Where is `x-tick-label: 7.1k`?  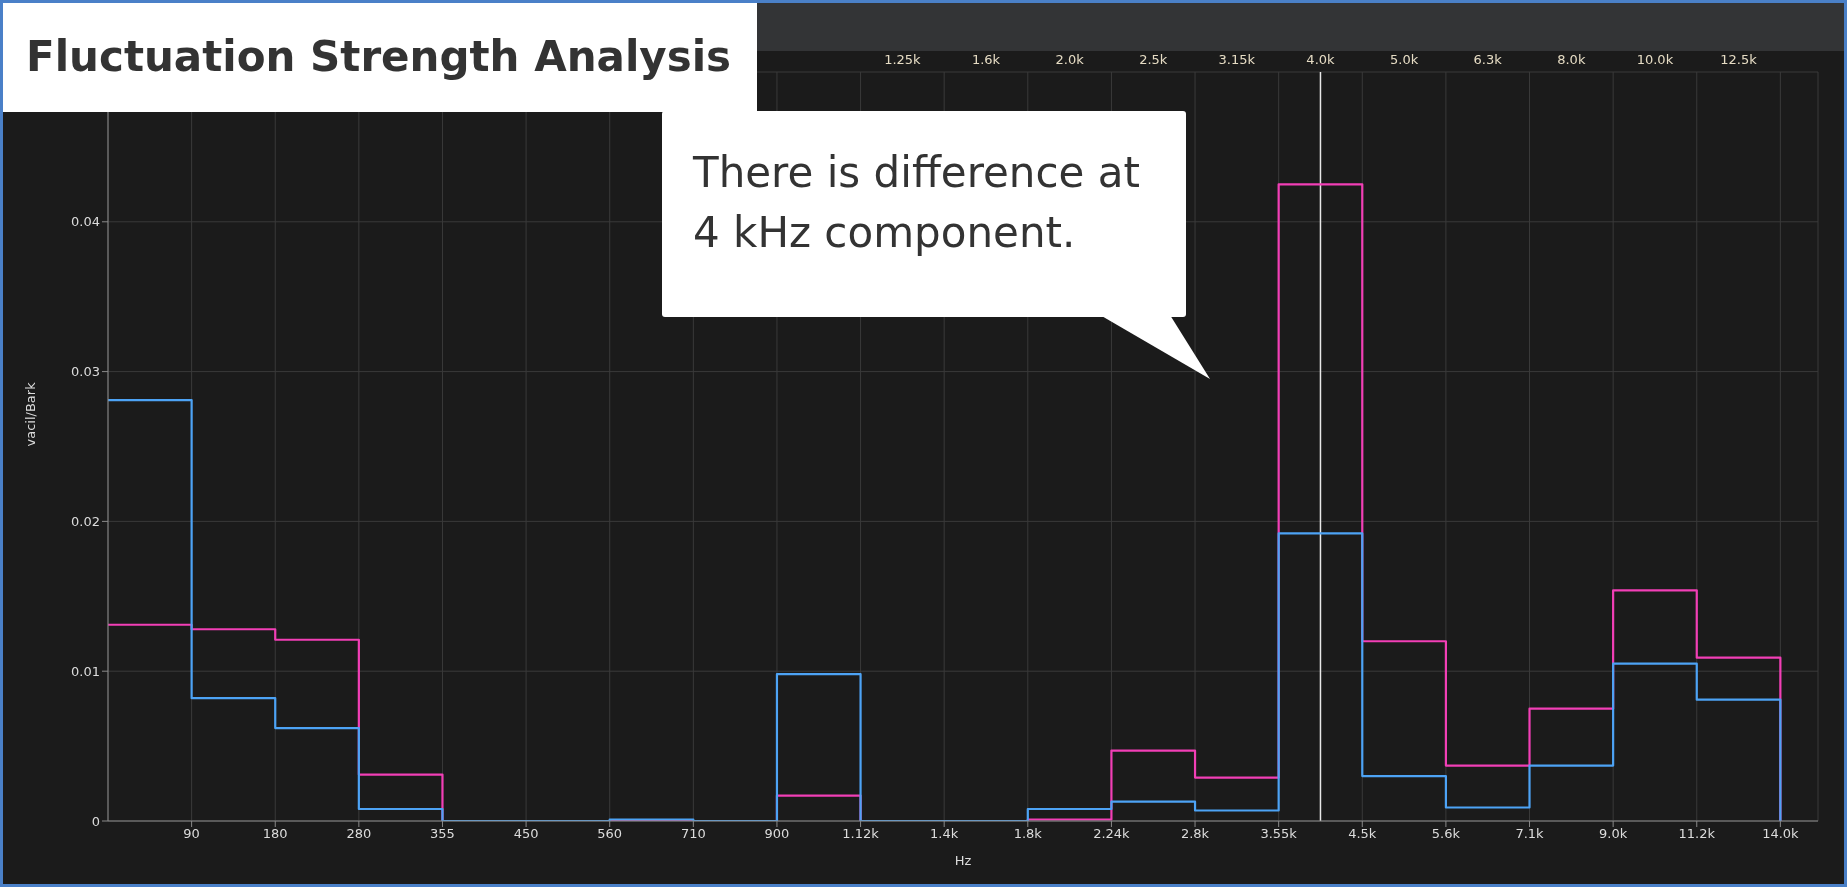
x-tick-label: 7.1k is located at coordinates (1530, 834).